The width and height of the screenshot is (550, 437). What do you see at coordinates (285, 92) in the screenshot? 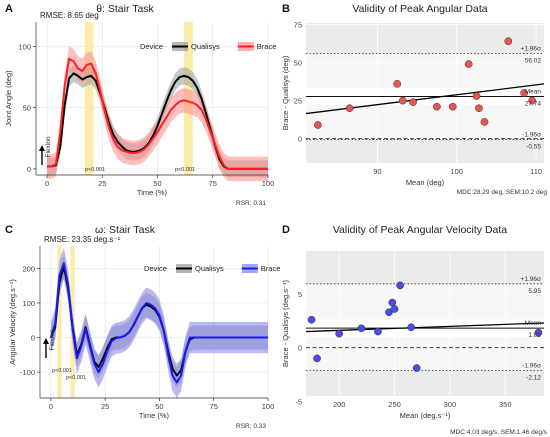
I see `y-axis-label: Brace - Qualisys (deg)` at bounding box center [285, 92].